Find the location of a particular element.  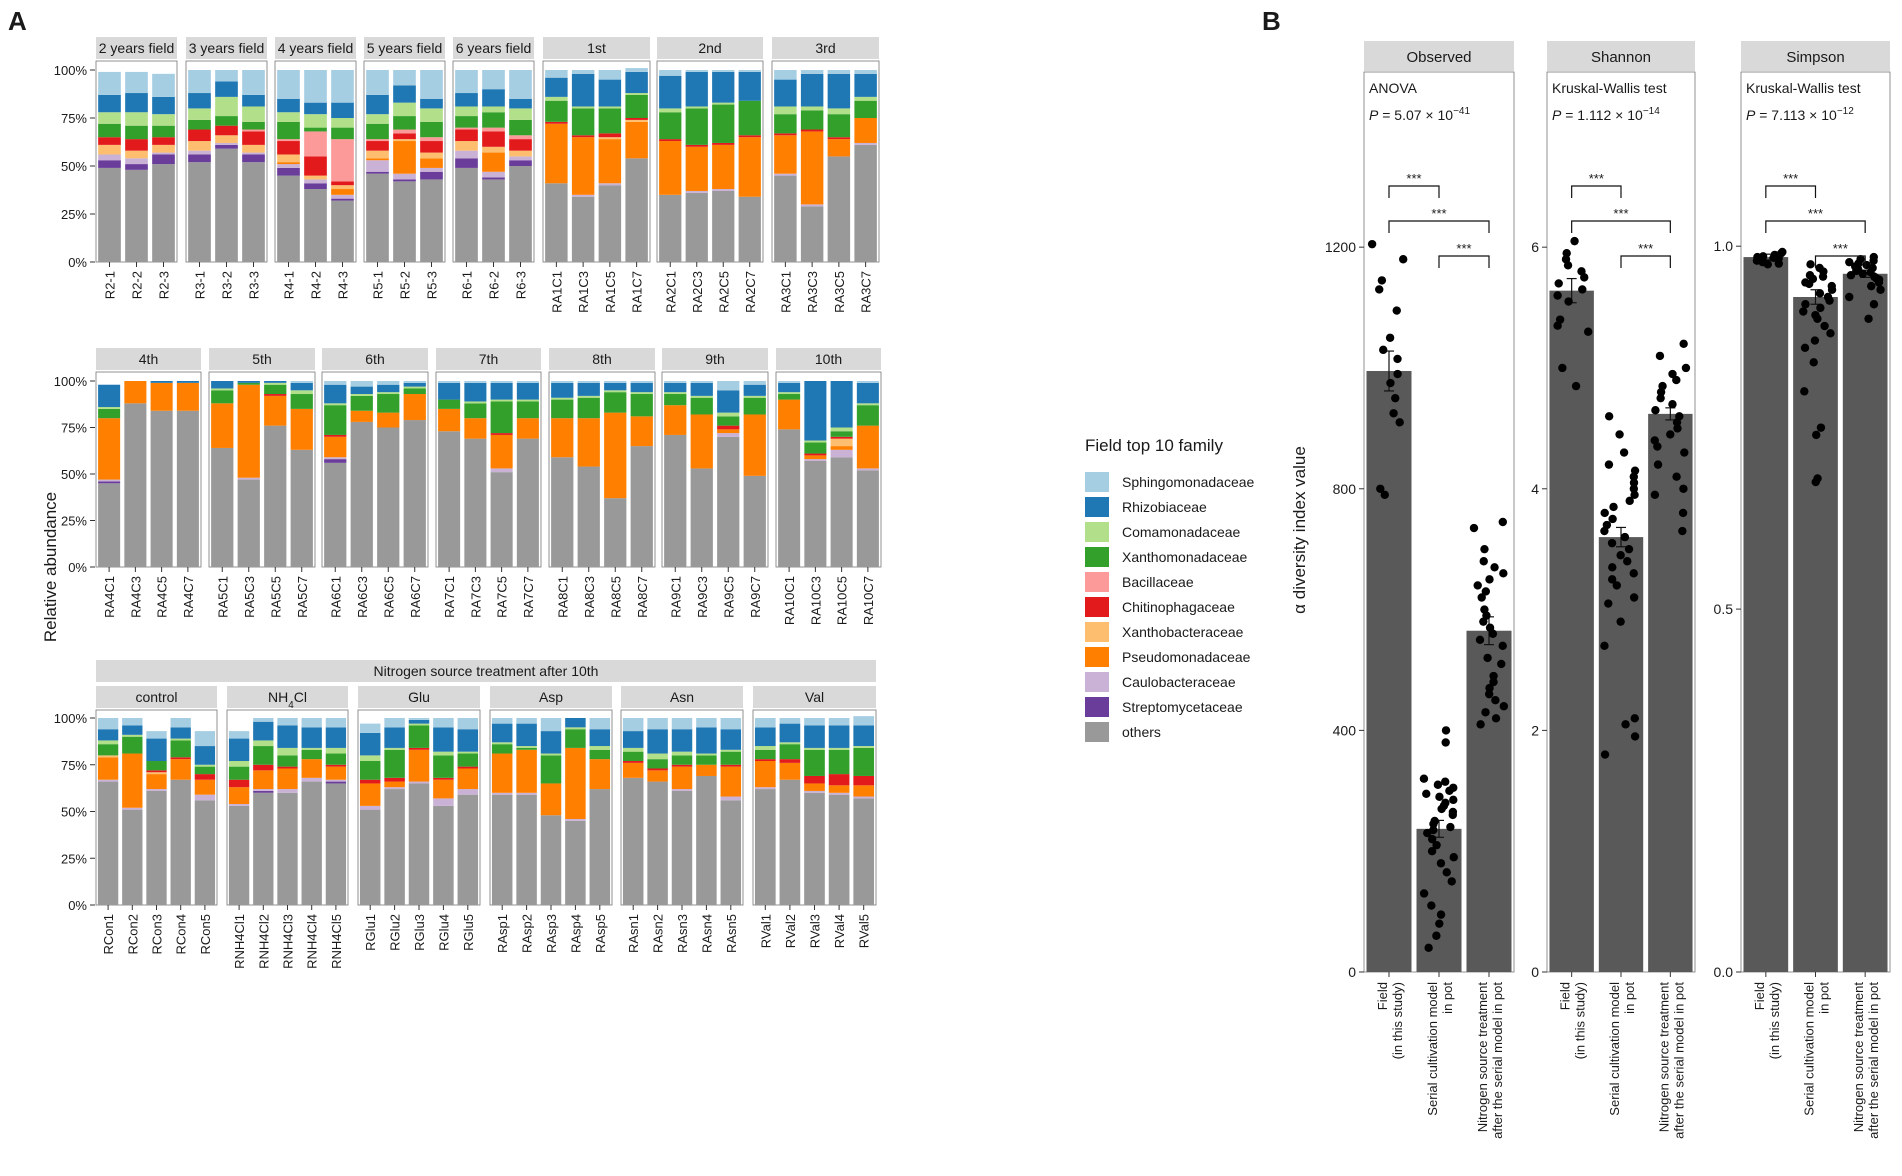

facet-strip-label: 3 years field is located at coordinates (226, 48).